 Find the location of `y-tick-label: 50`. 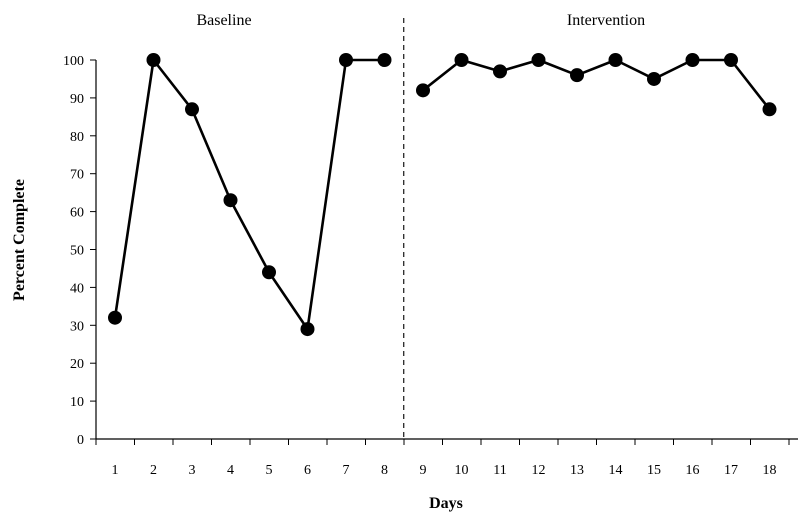

y-tick-label: 50 is located at coordinates (77, 251).